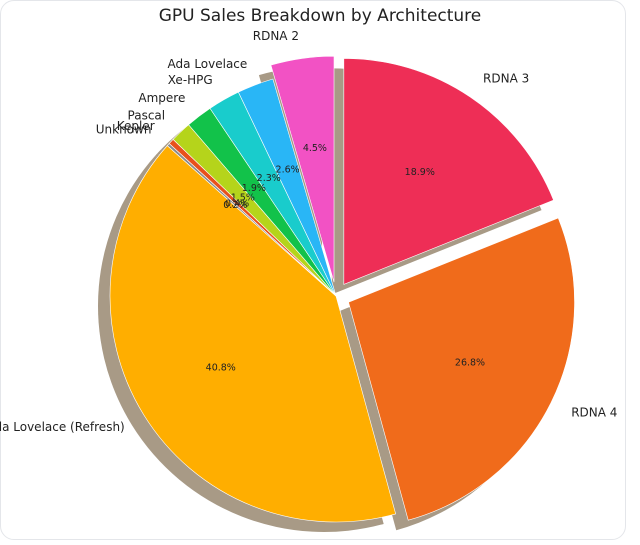 This screenshot has height=545, width=640. I want to click on slice-pct-ampere: 1.9%, so click(254, 188).